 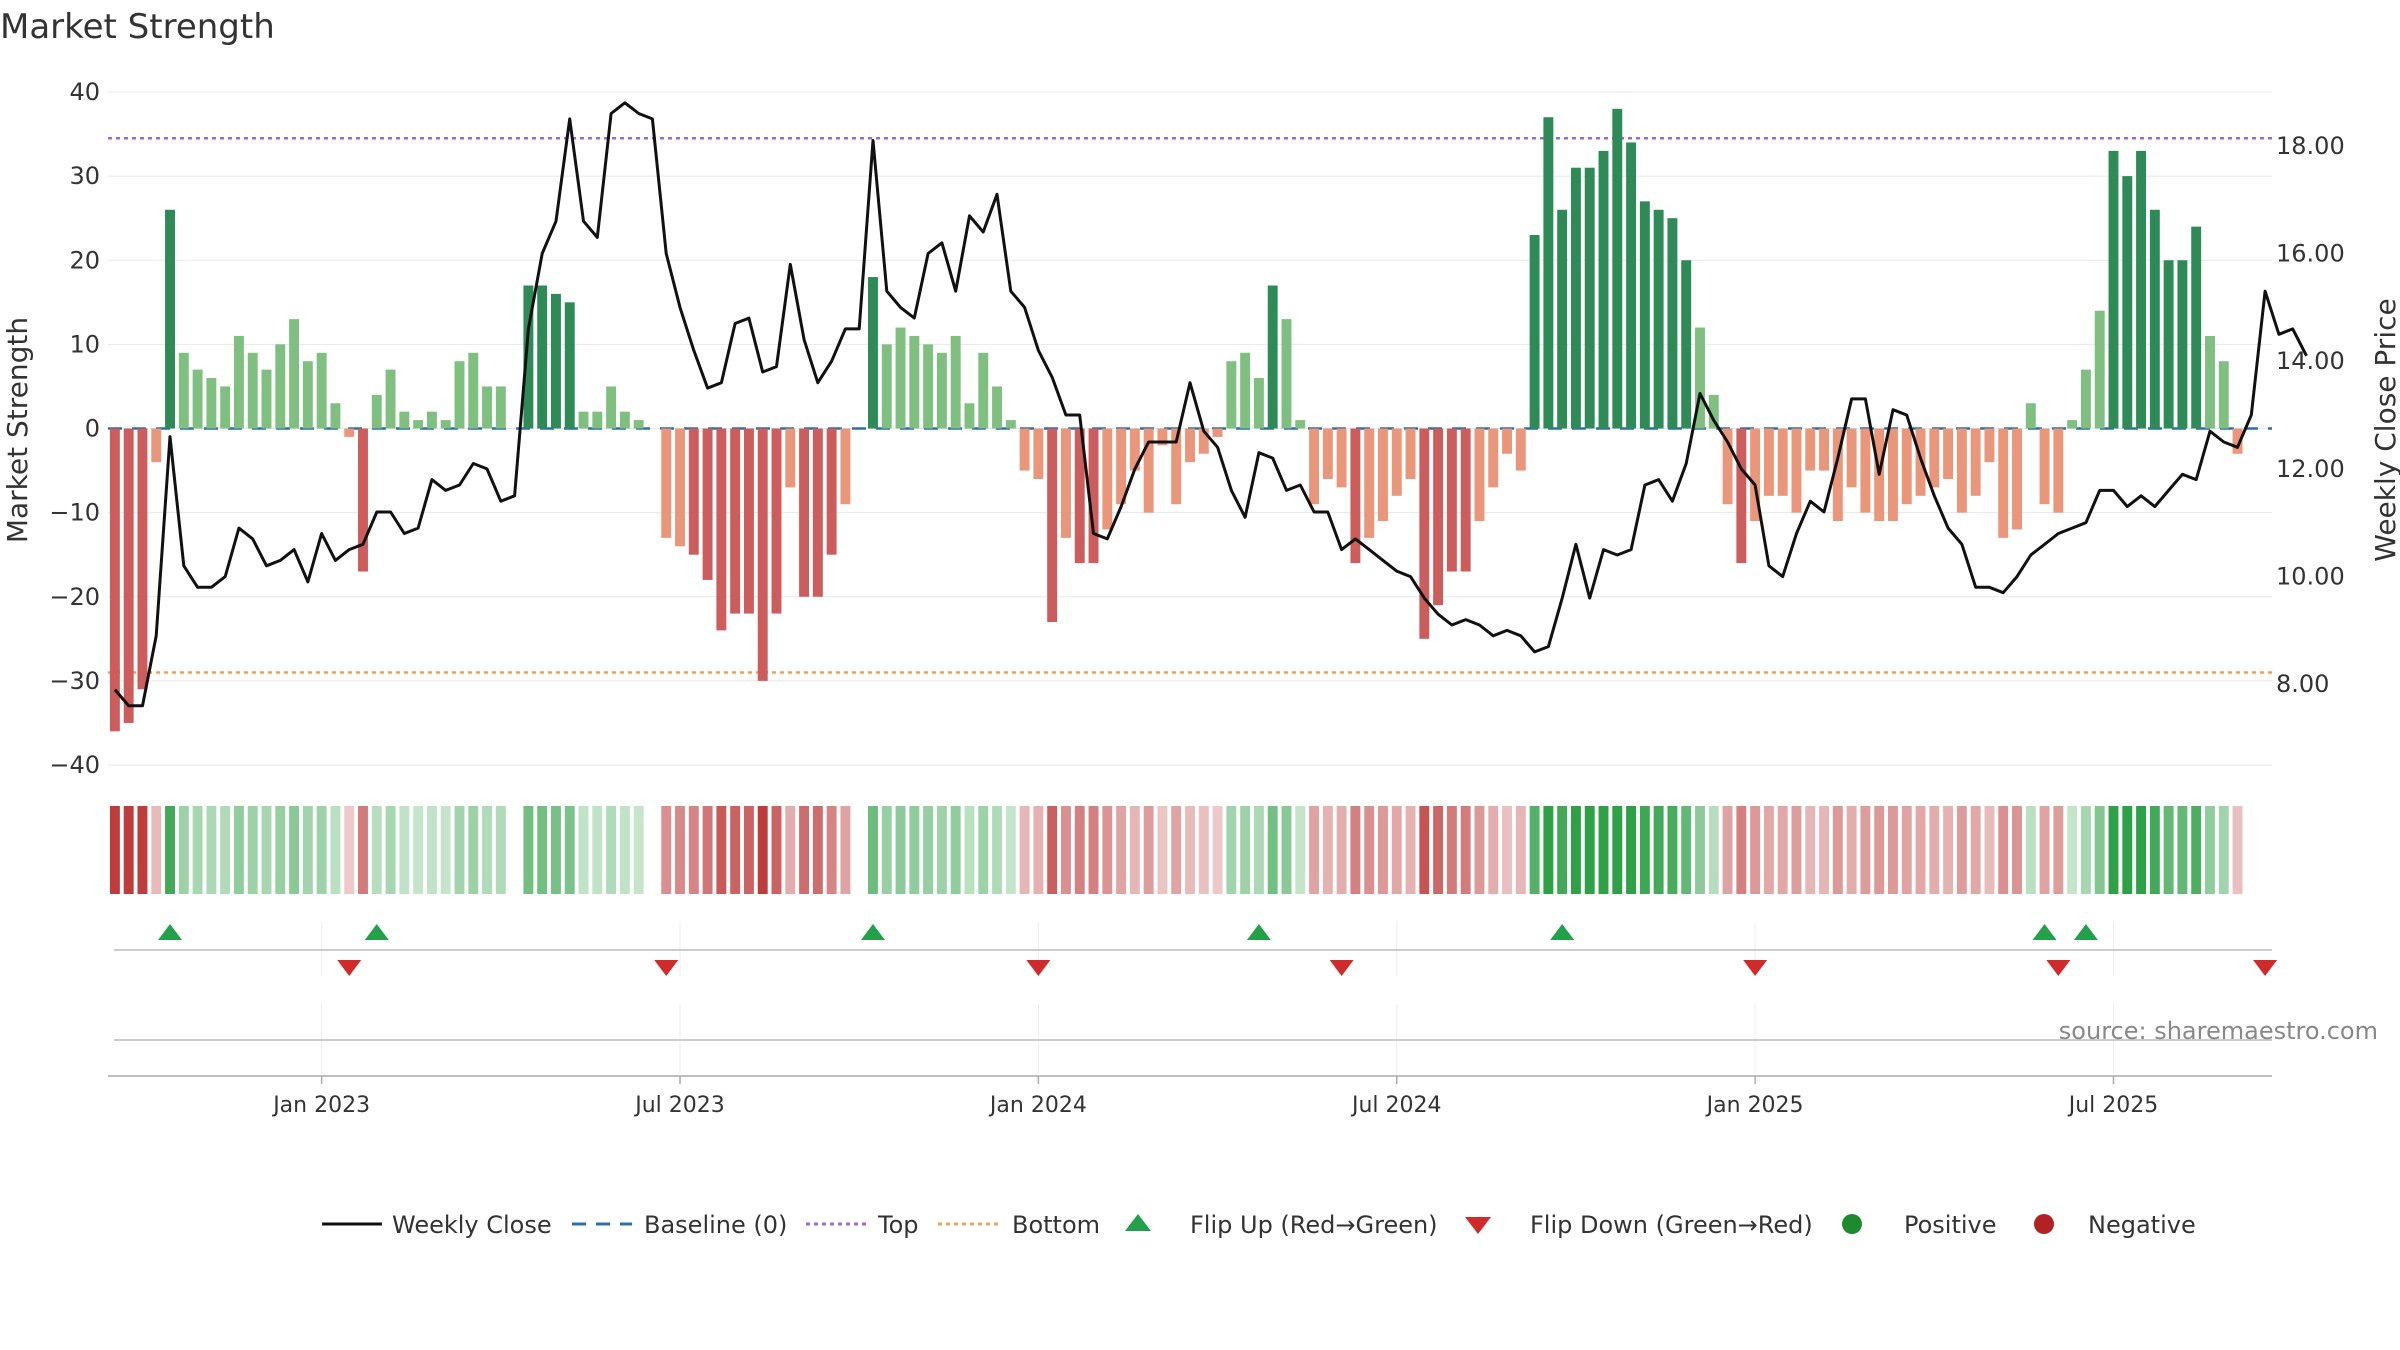 What do you see at coordinates (1919, 1225) in the screenshot?
I see `legend-item: Positive` at bounding box center [1919, 1225].